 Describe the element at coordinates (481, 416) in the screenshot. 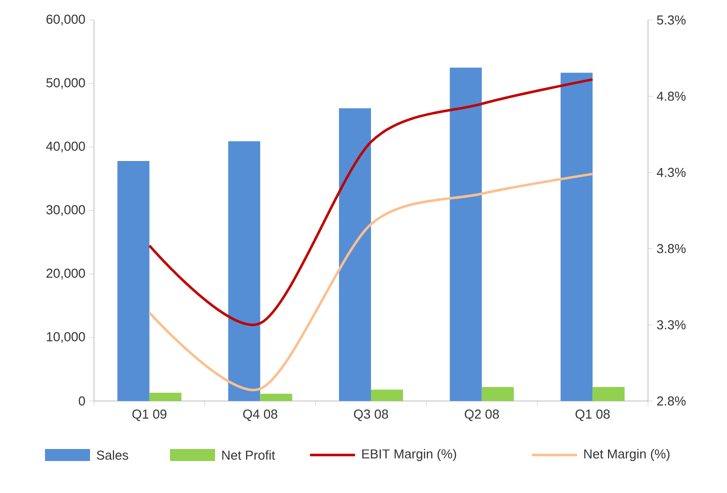

I see `x-tick-label: Q2 08` at that location.